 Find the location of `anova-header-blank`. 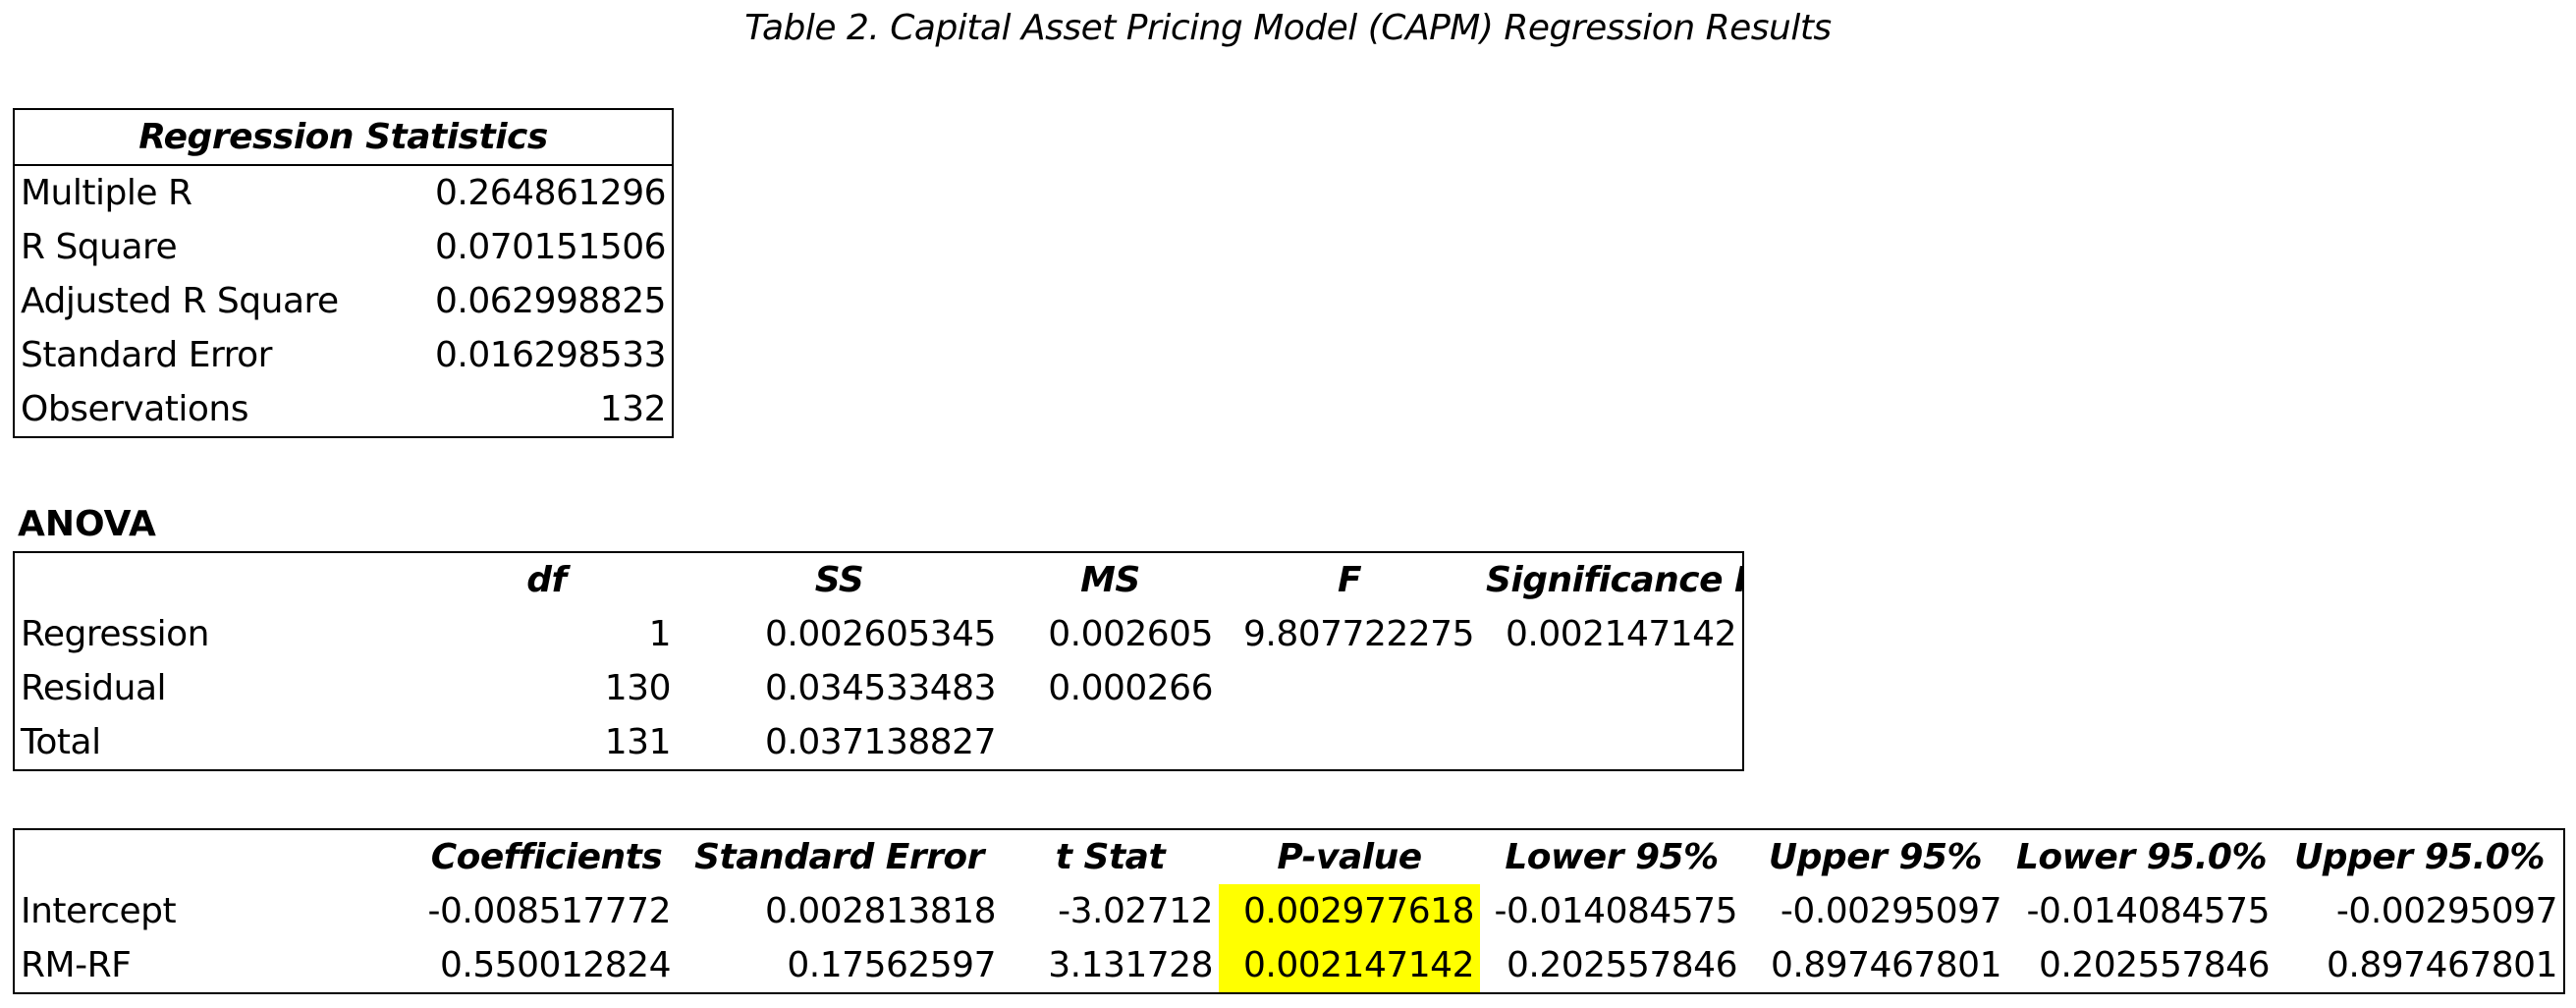

anova-header-blank is located at coordinates (215, 579).